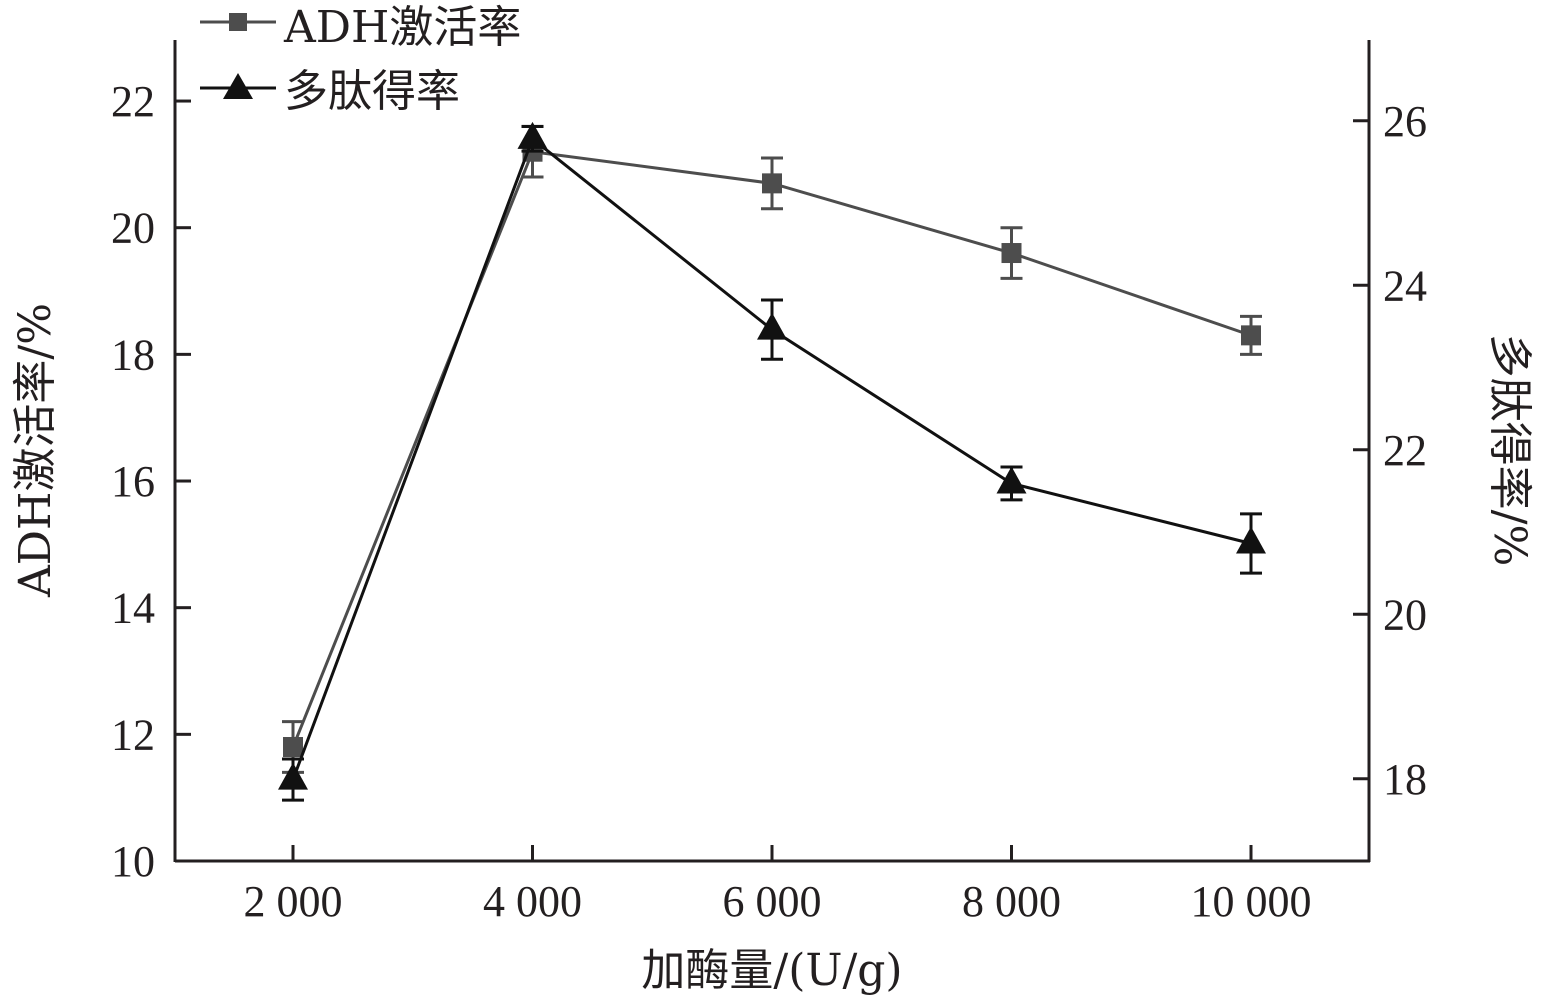  I want to click on left-tick-label: 22, so click(133, 101).